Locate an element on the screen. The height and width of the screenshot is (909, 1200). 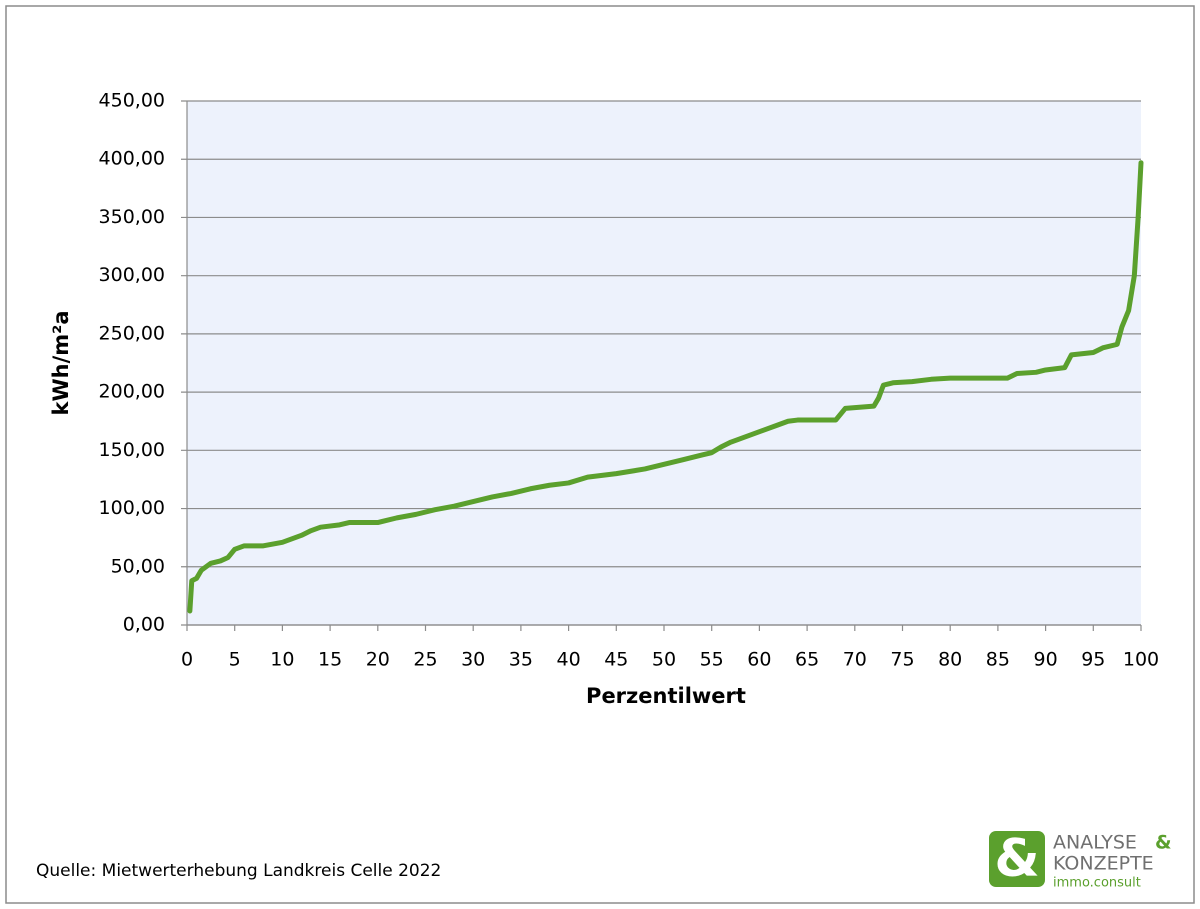
x-tick-label: 15 is located at coordinates (330, 660).